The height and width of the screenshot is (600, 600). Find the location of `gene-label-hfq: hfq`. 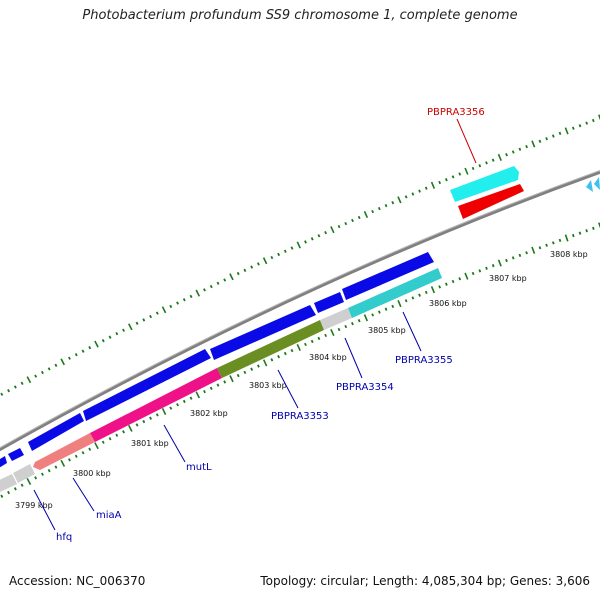

gene-label-hfq: hfq is located at coordinates (64, 537).